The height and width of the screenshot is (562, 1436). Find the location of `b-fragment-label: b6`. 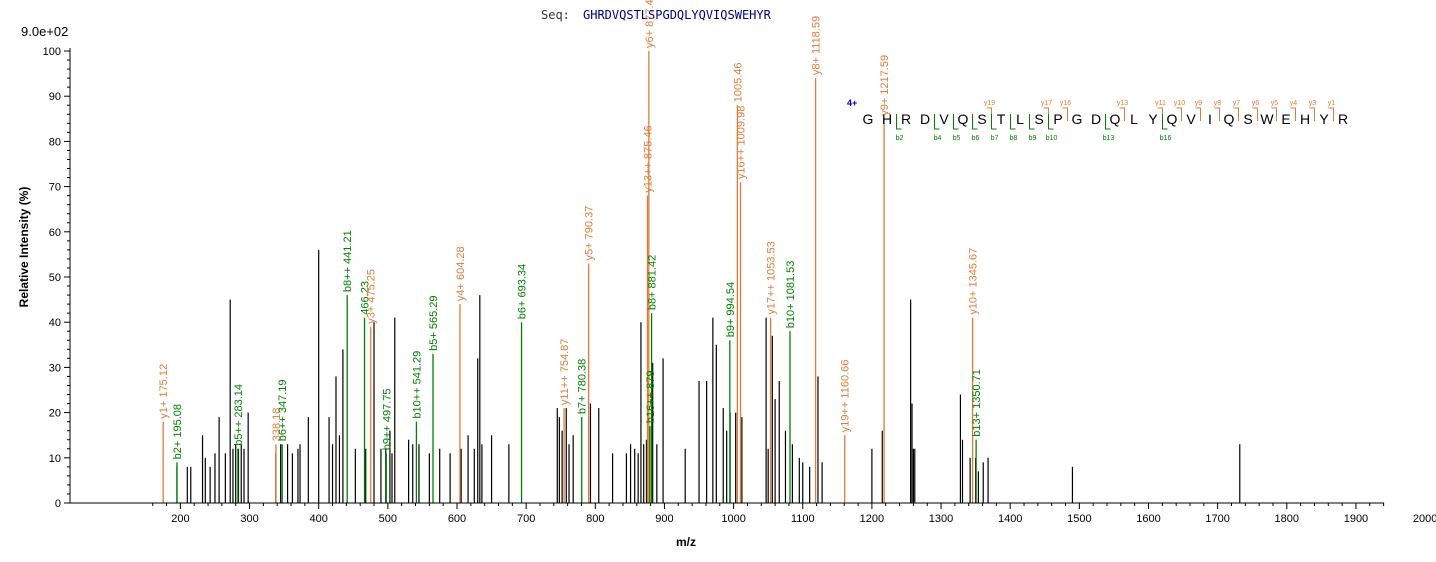

b-fragment-label: b6 is located at coordinates (976, 138).